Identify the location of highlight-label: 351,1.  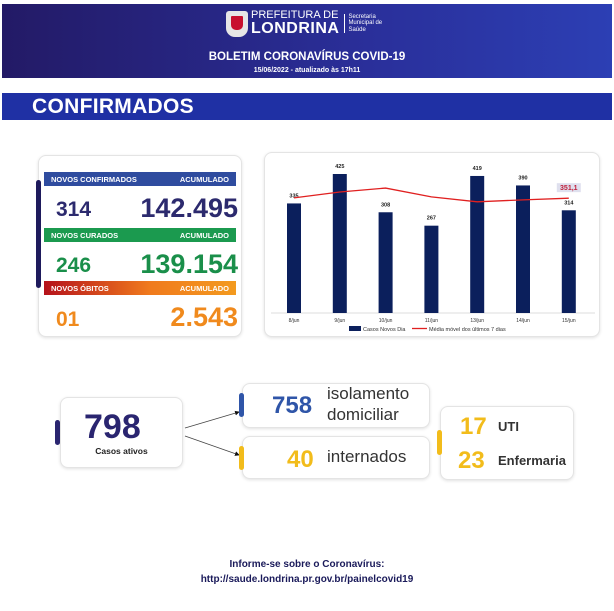
(569, 188).